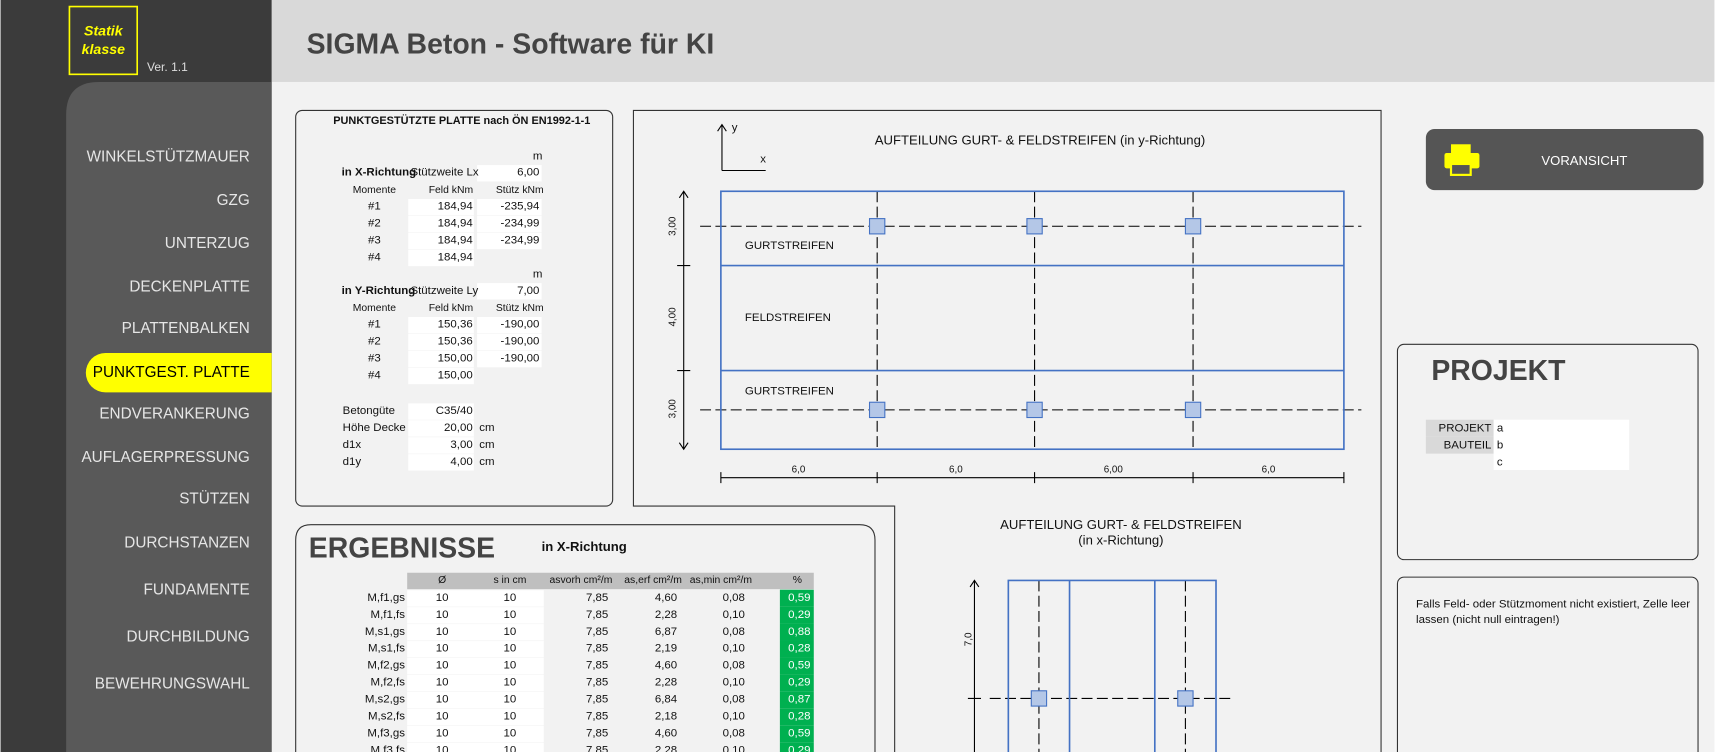 The image size is (1715, 752). Describe the element at coordinates (1032, 318) in the screenshot. I see `strip-border` at that location.